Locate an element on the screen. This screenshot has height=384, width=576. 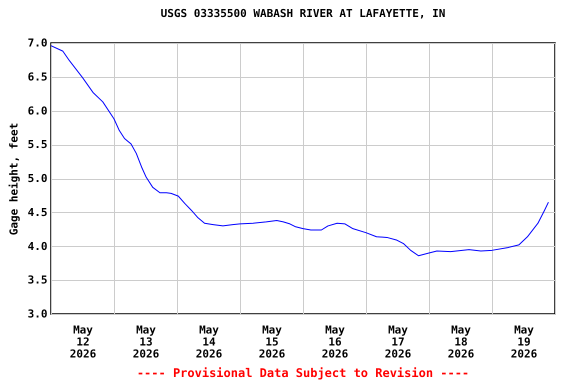
y-tick-label: 6.0 is located at coordinates (38, 111).